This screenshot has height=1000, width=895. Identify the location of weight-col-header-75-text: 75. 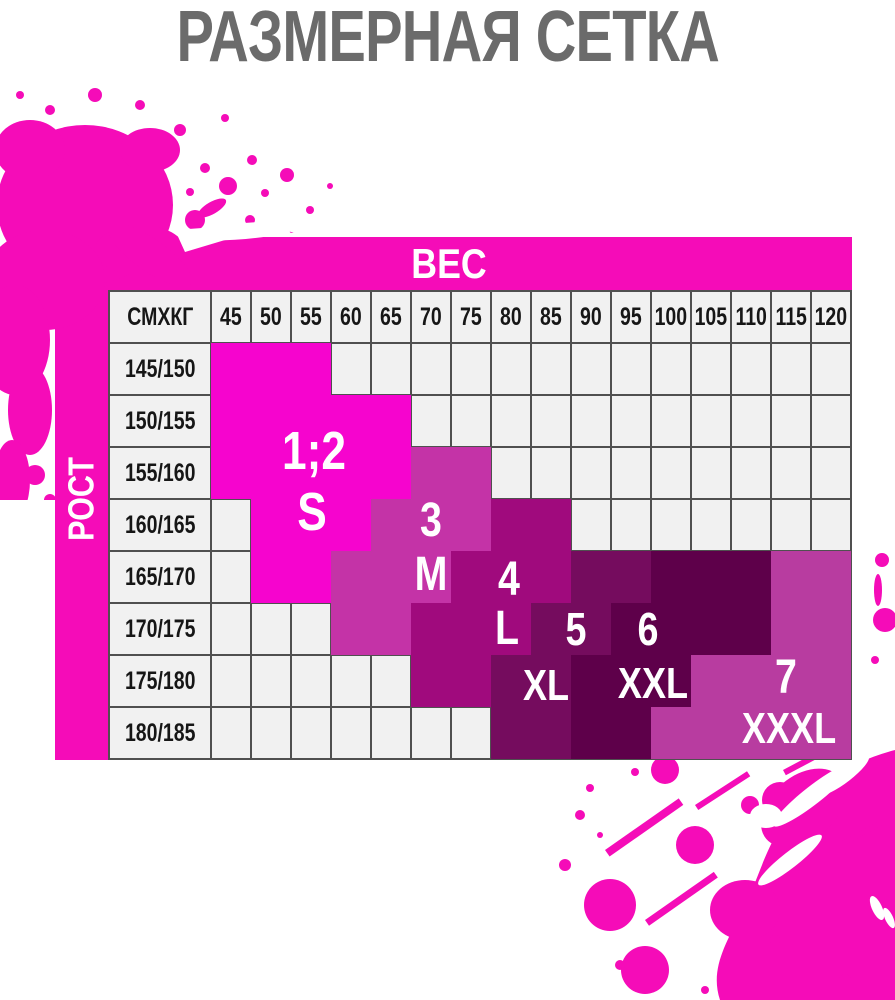
(471, 316).